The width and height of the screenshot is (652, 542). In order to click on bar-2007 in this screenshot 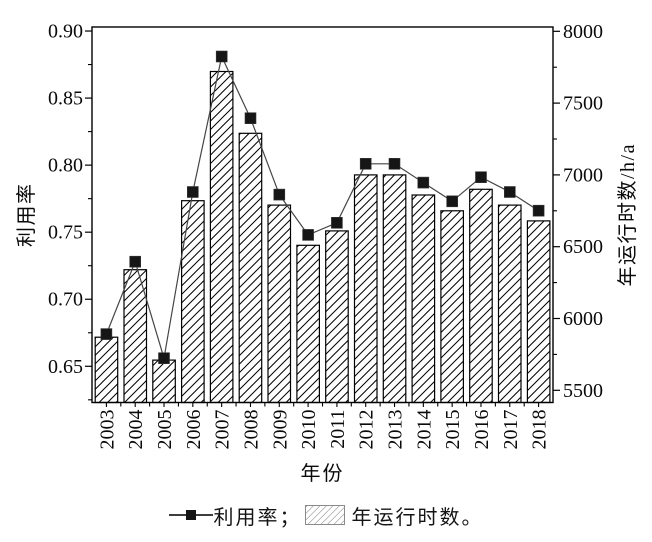, I will do `click(221, 237)`.